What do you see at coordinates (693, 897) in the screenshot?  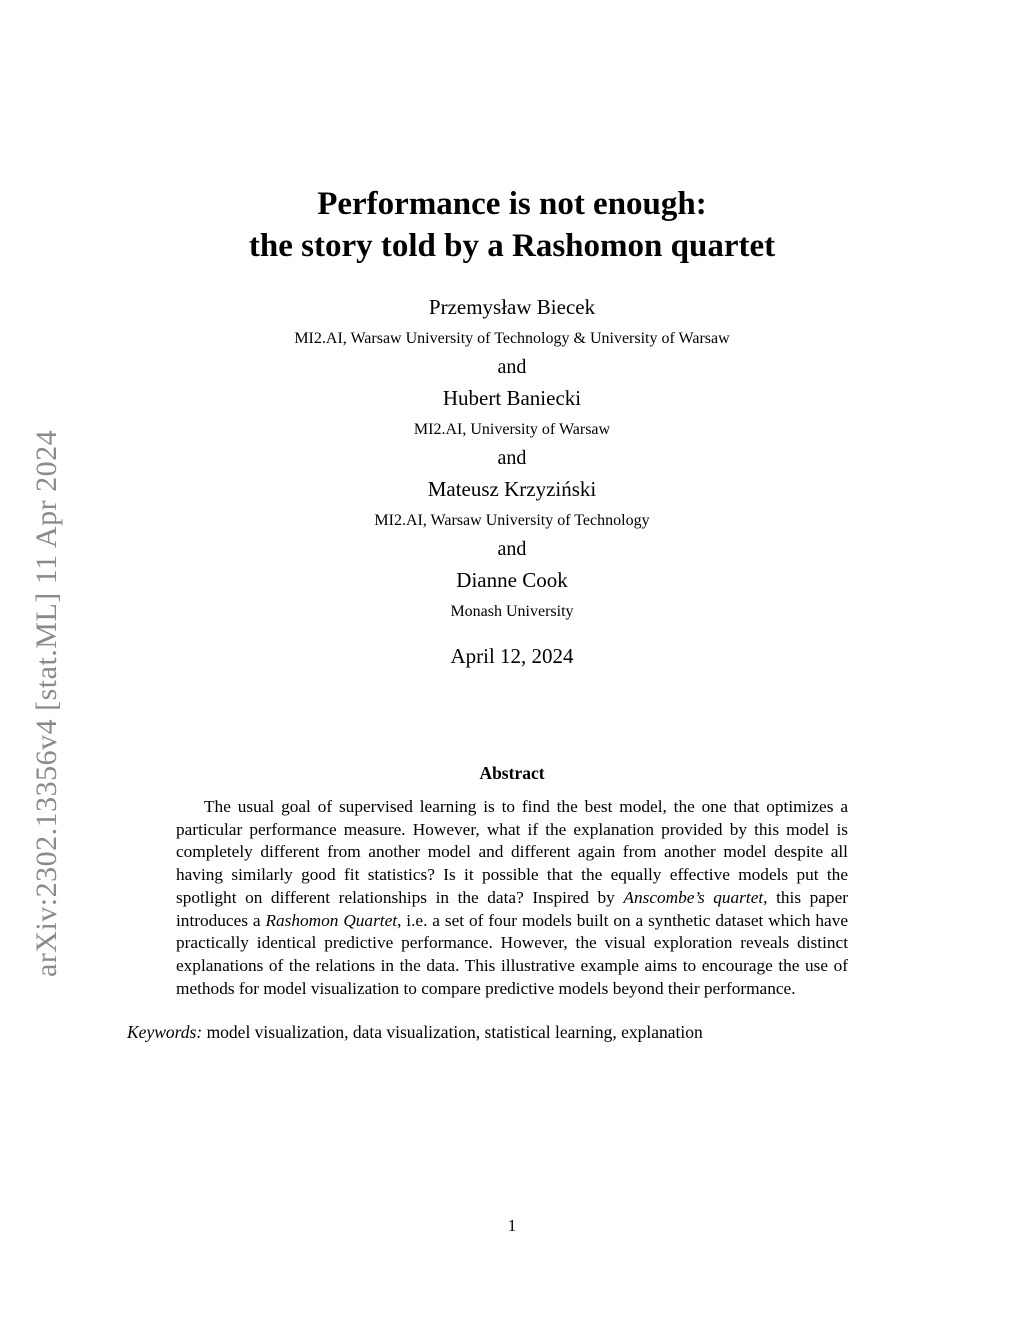 I see `abstract-italic-anscombe: Anscombe’s quartet` at bounding box center [693, 897].